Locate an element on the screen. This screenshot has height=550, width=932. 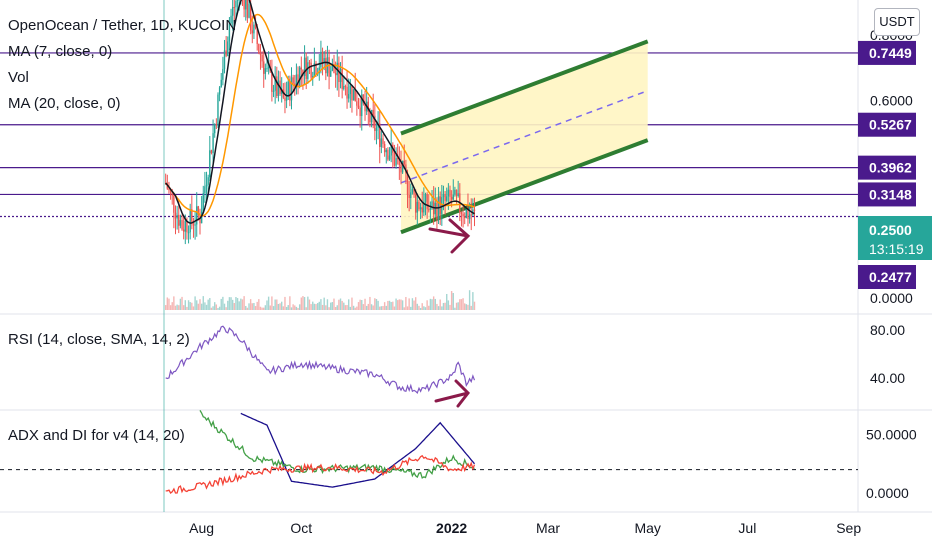
adx-line is located at coordinates (358, 450).